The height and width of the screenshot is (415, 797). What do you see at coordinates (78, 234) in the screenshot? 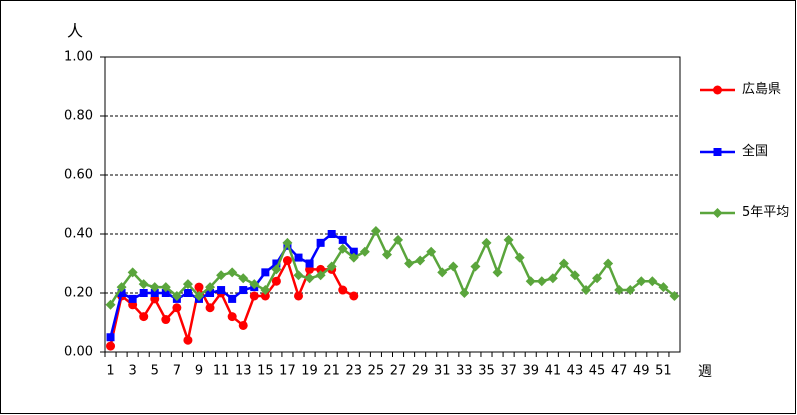
I see `y-tick-label: 0.40` at bounding box center [78, 234].